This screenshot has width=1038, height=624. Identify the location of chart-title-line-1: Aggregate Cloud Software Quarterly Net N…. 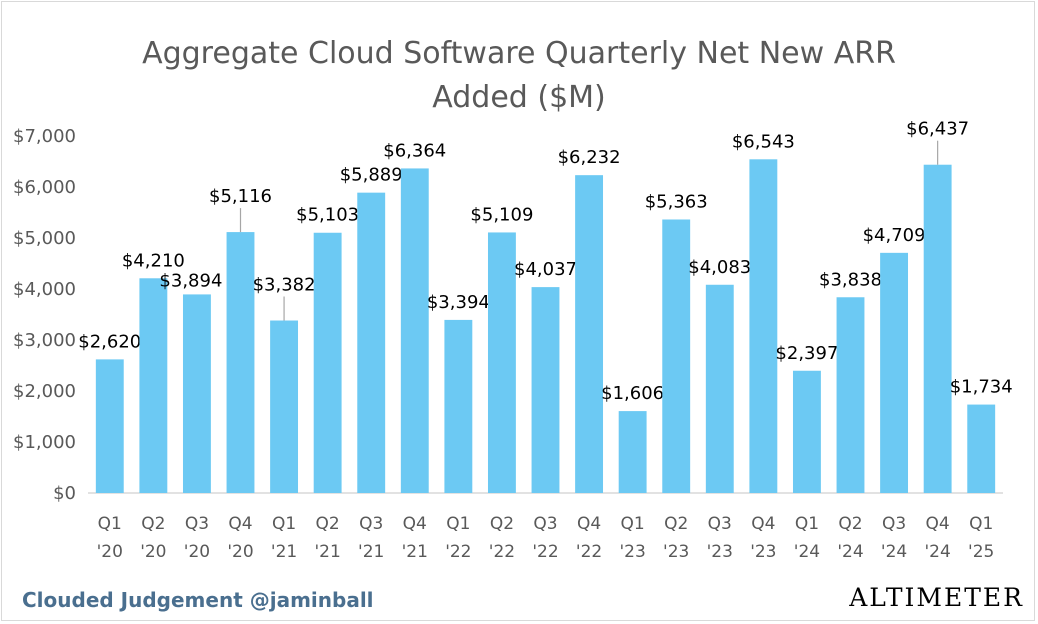
(519, 53).